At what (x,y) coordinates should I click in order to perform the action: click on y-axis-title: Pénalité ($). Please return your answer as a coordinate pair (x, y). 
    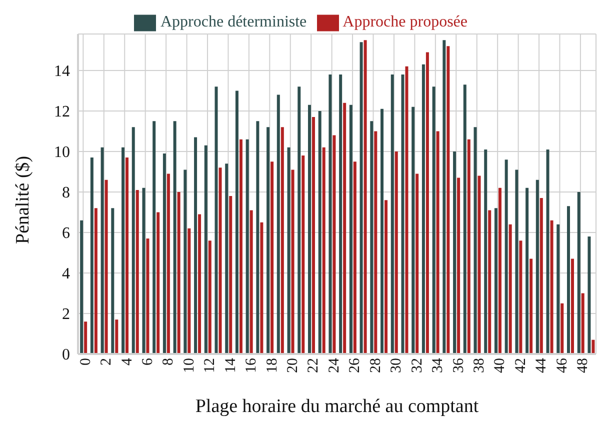
    Looking at the image, I should click on (23, 200).